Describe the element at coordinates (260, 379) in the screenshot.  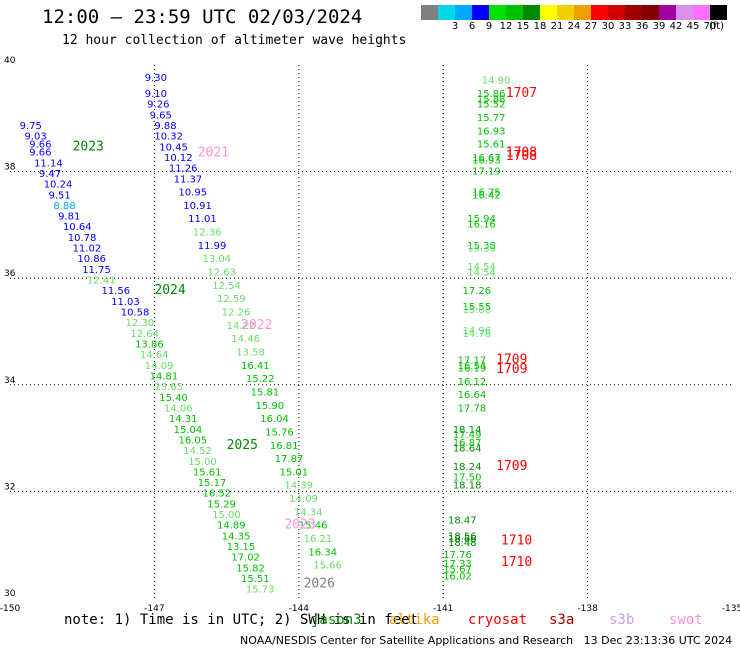
I see `data-point-label: 15.22` at that location.